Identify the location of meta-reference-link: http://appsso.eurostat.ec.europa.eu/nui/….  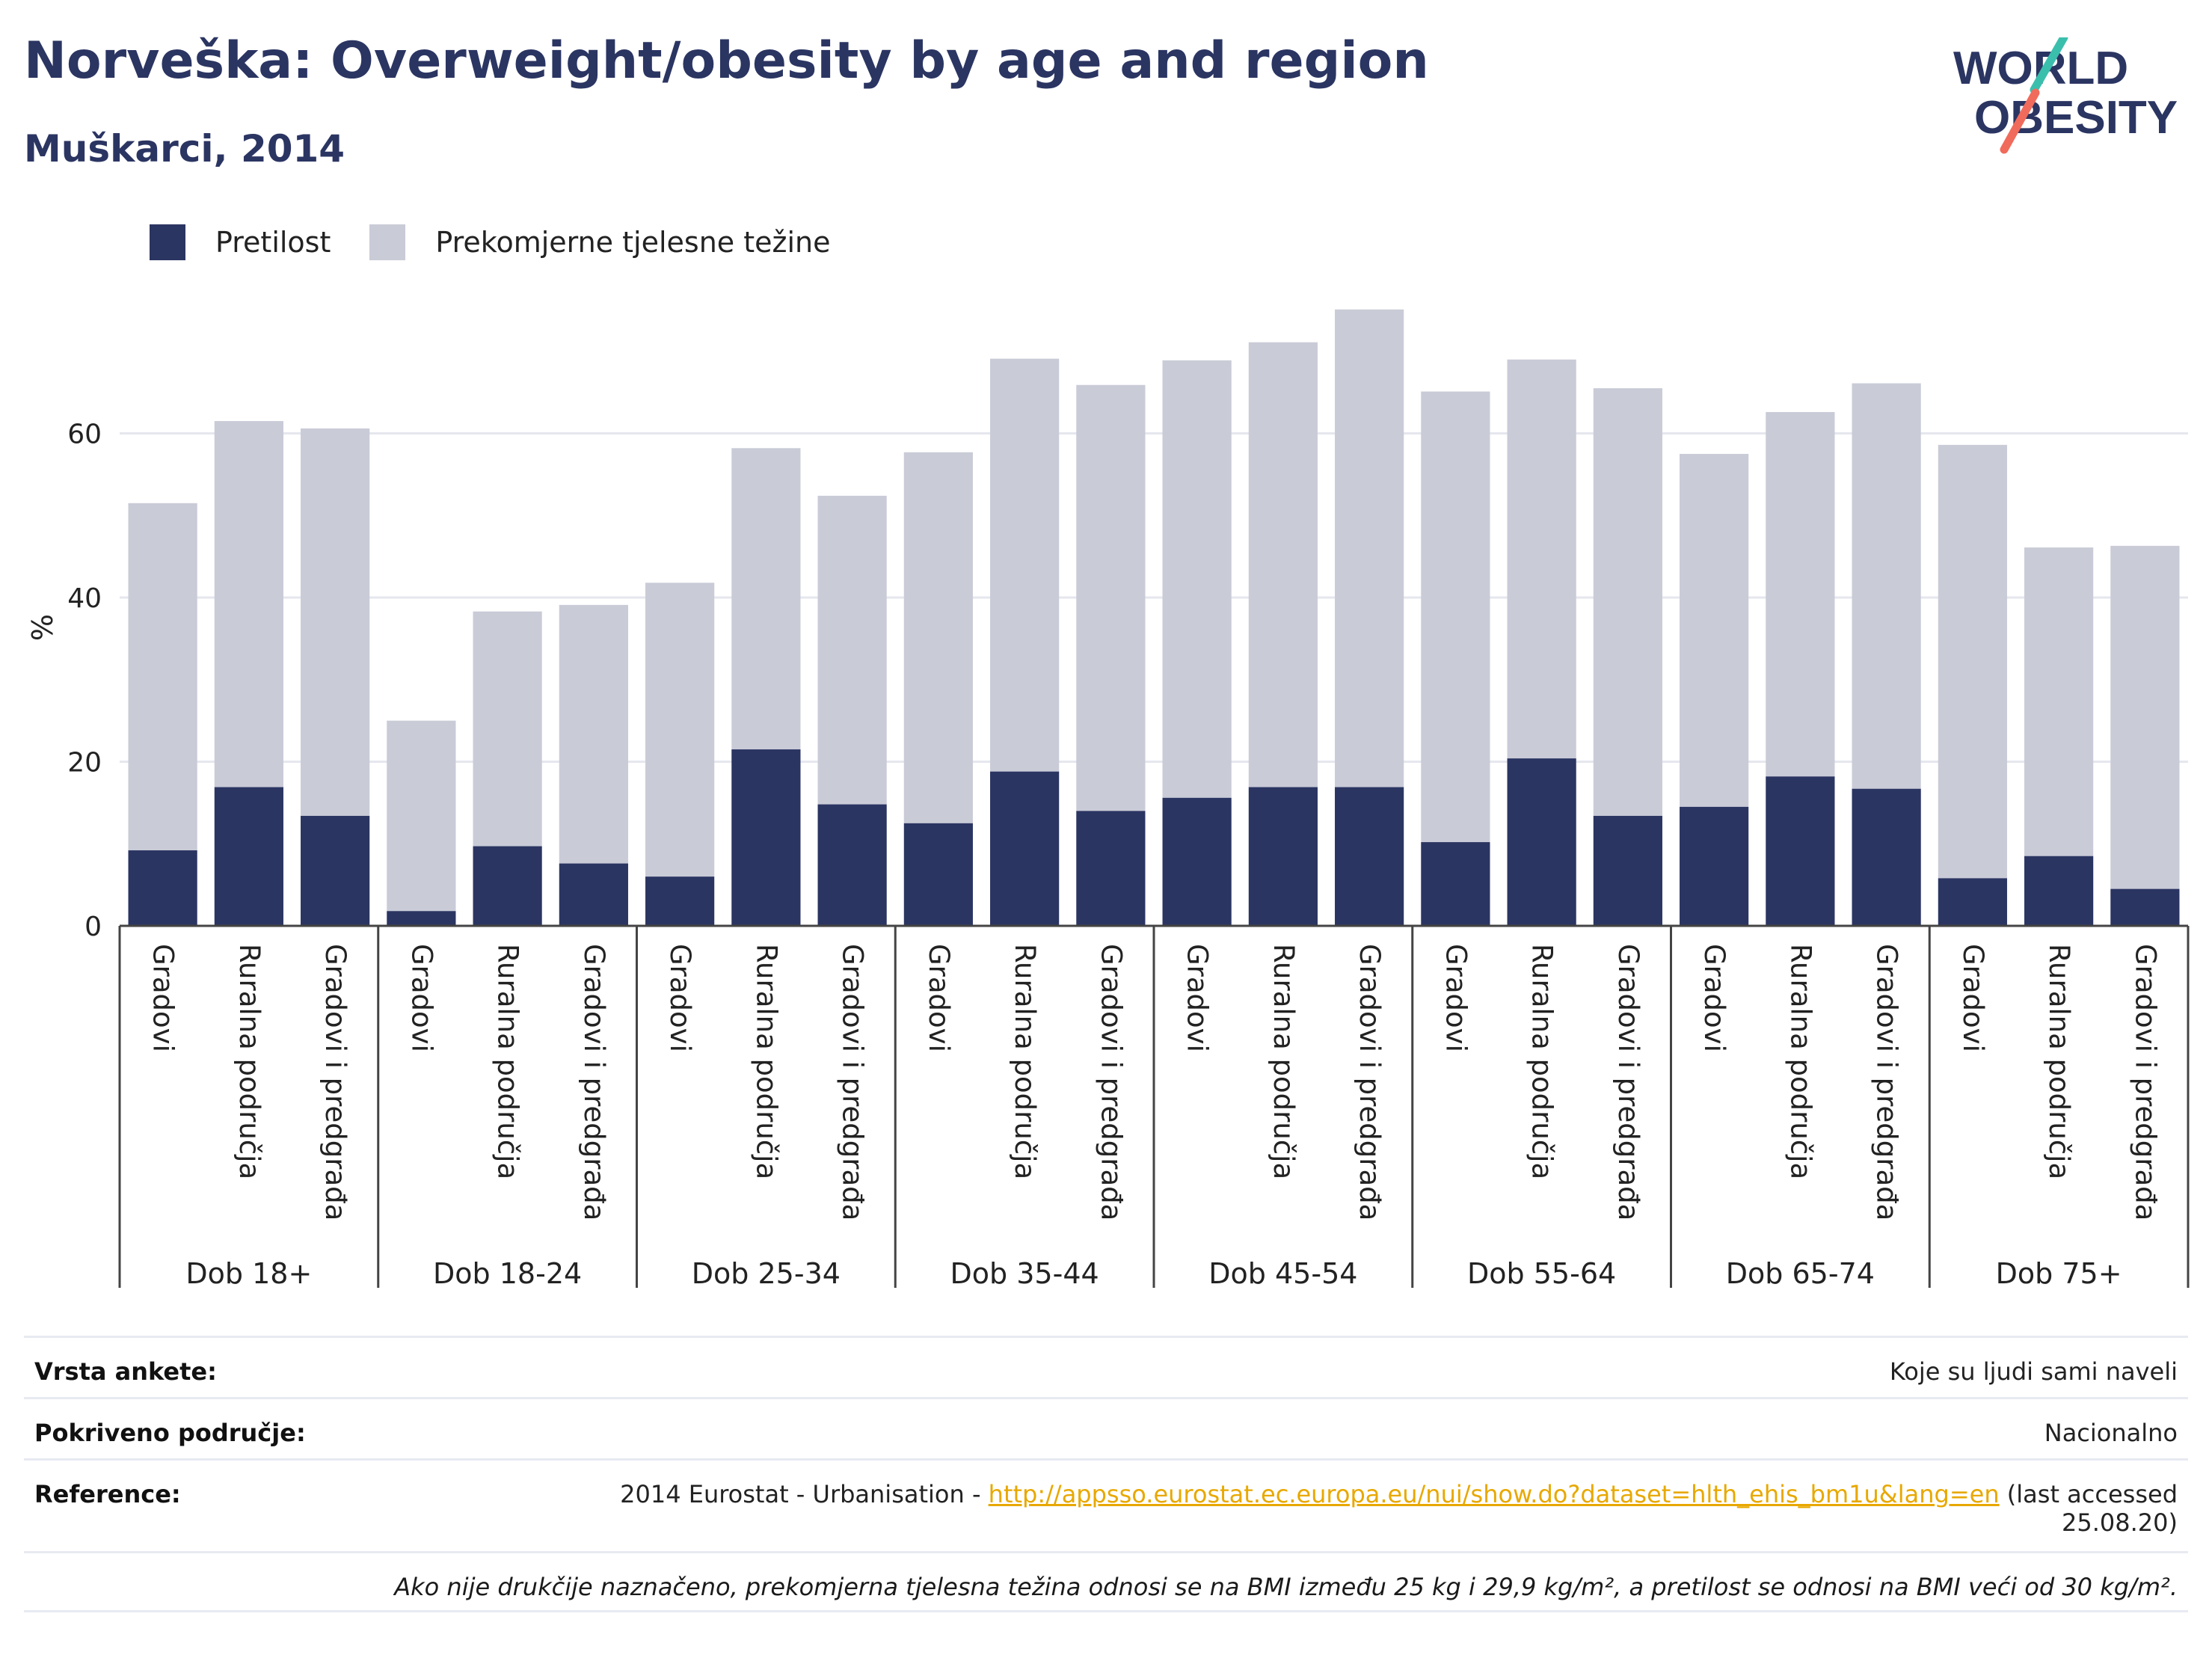
(1494, 1494).